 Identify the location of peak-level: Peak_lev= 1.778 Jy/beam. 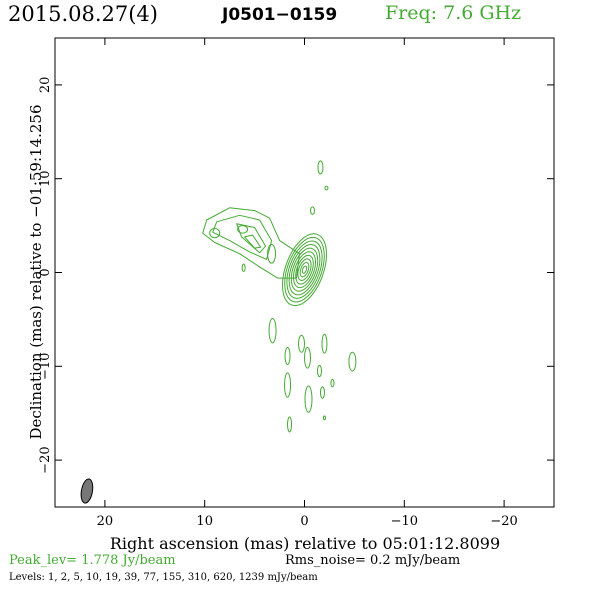
(92, 560).